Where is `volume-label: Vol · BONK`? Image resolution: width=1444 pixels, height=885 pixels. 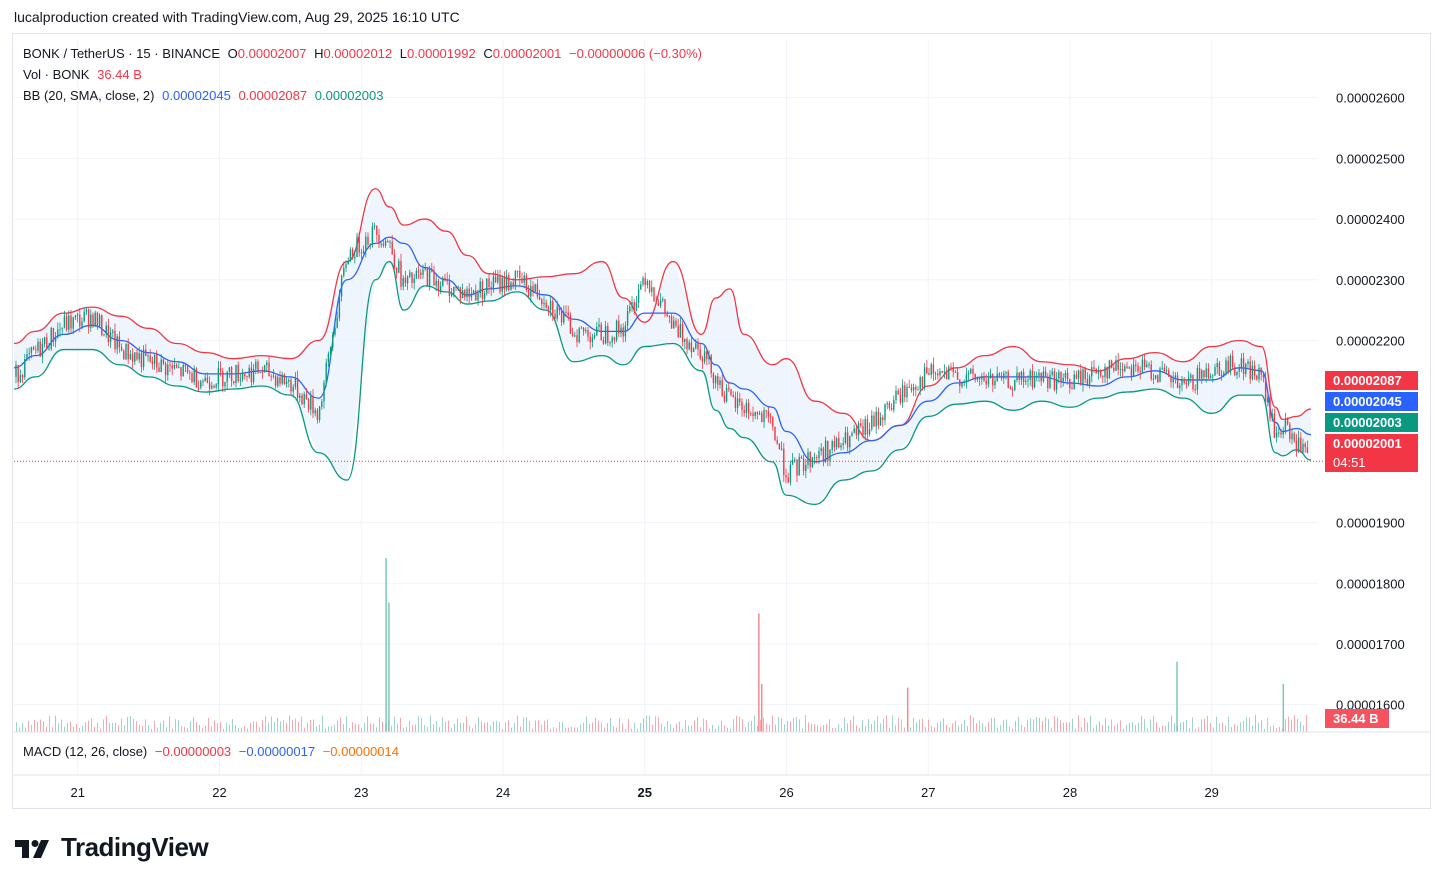 volume-label: Vol · BONK is located at coordinates (56, 74).